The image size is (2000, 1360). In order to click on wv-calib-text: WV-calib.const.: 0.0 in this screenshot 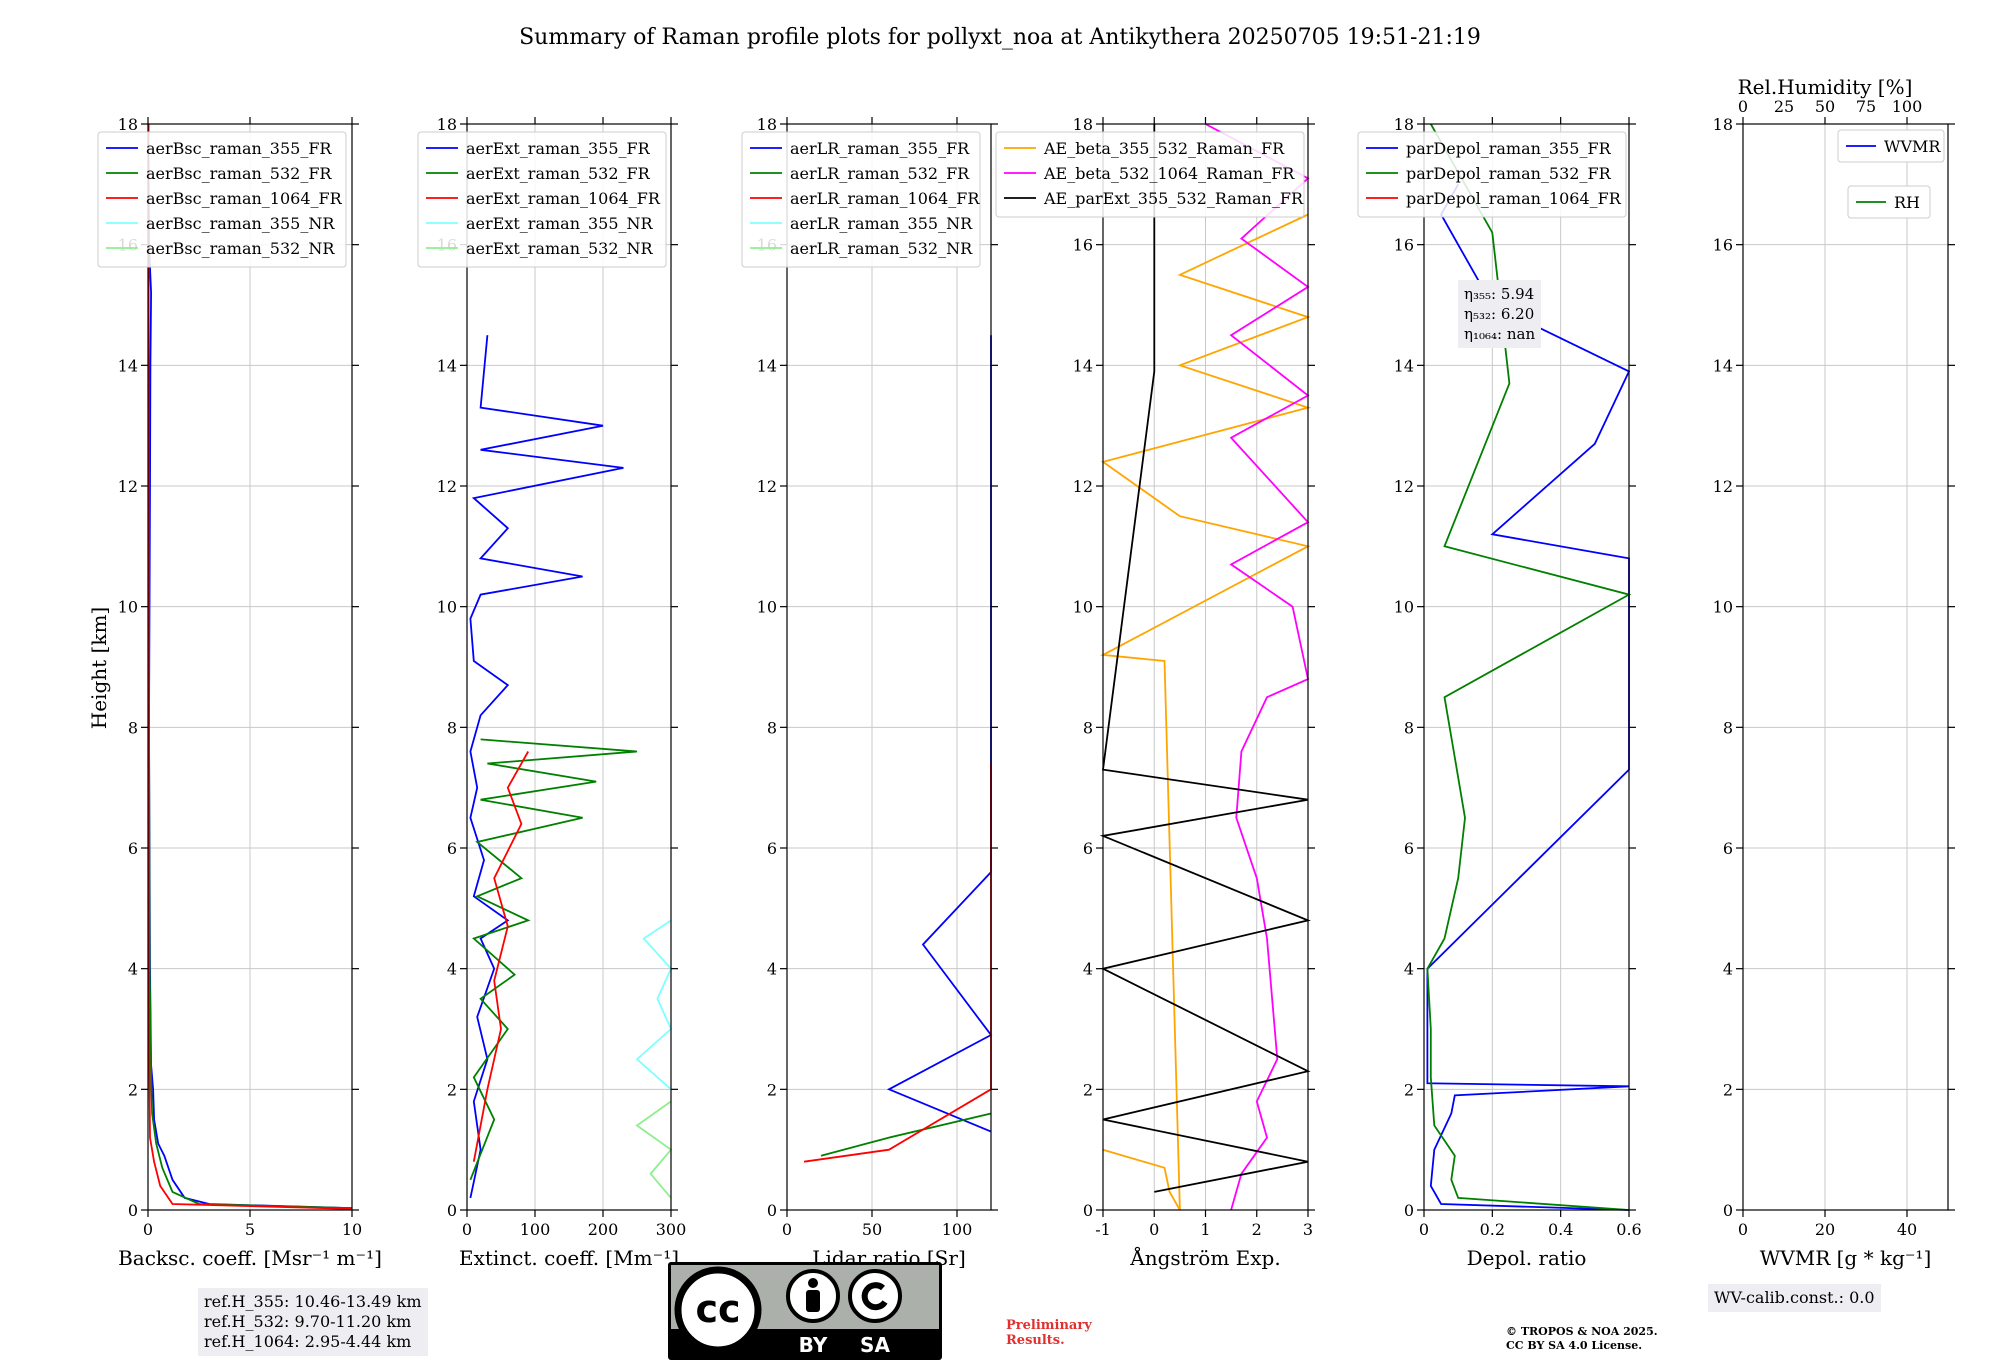, I will do `click(1794, 1297)`.